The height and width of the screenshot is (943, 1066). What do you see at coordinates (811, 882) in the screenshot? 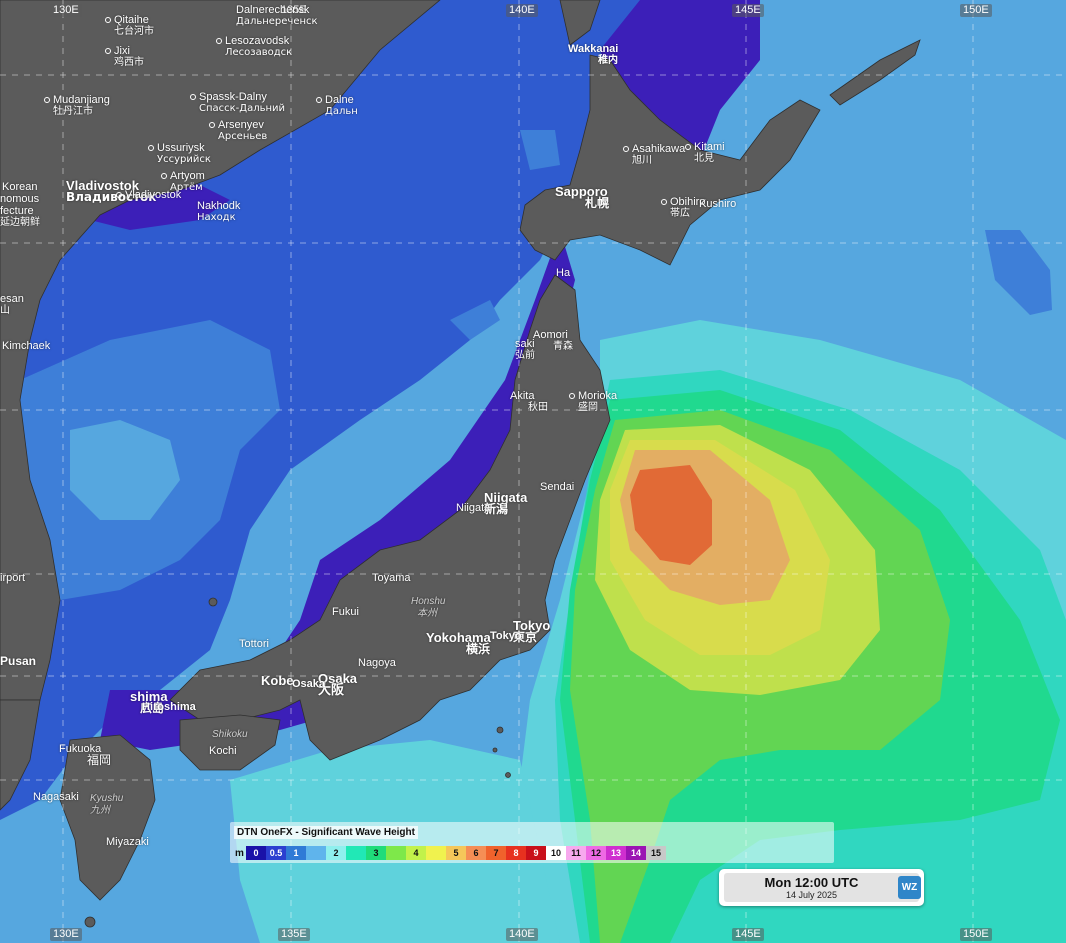
I see `forecast-time: Mon 12:00 UTC` at bounding box center [811, 882].